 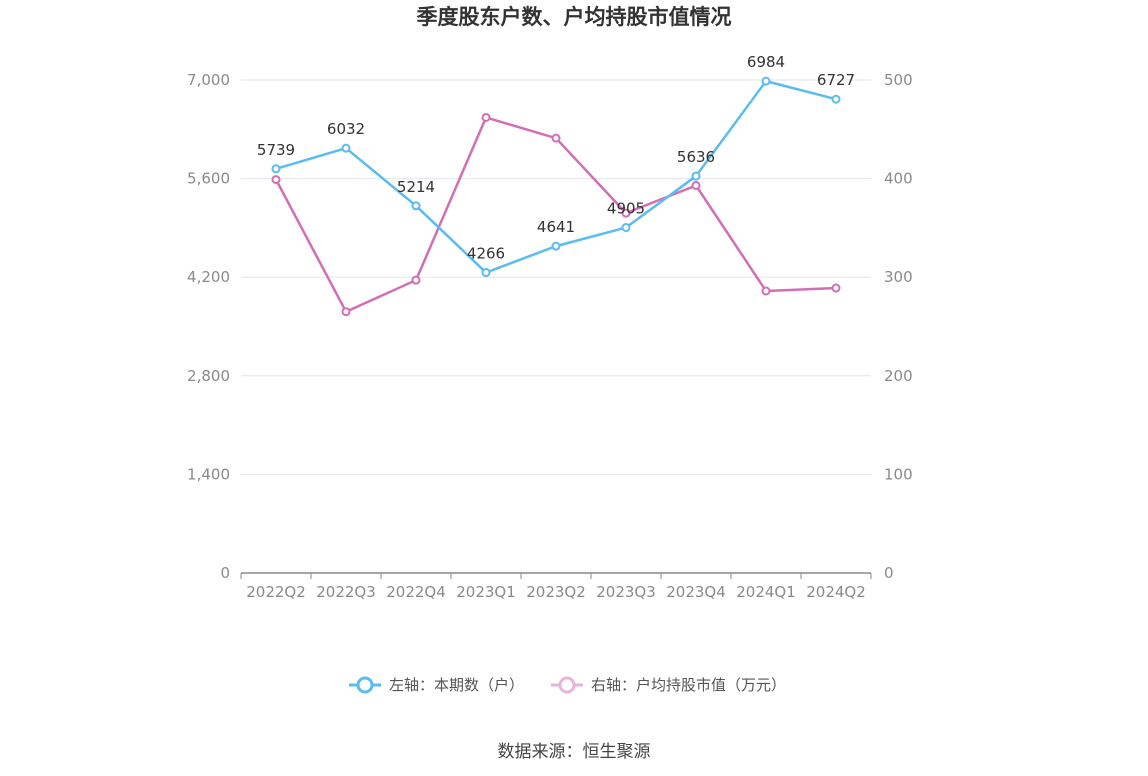 I want to click on left-tick-label: 0, so click(x=225, y=573).